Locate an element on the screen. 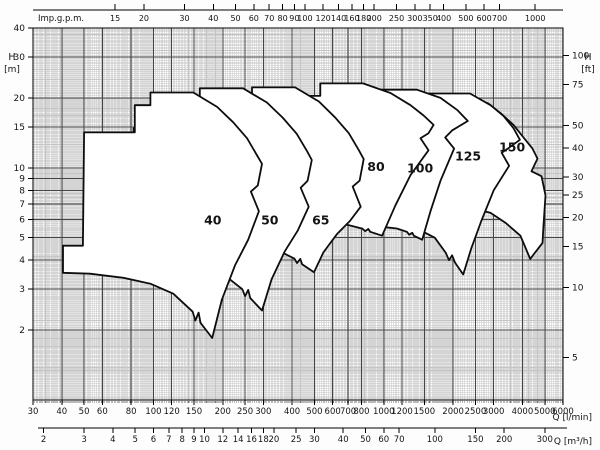  envelope-label-50: 50 is located at coordinates (270, 219).